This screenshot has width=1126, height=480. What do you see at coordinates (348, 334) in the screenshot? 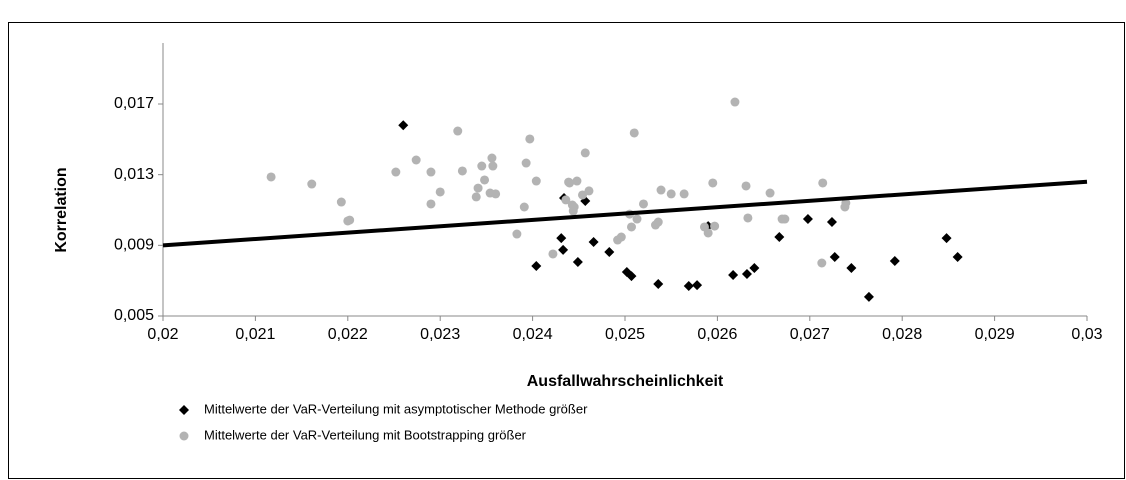
I see `x-tick-label: 0,022` at bounding box center [348, 334].